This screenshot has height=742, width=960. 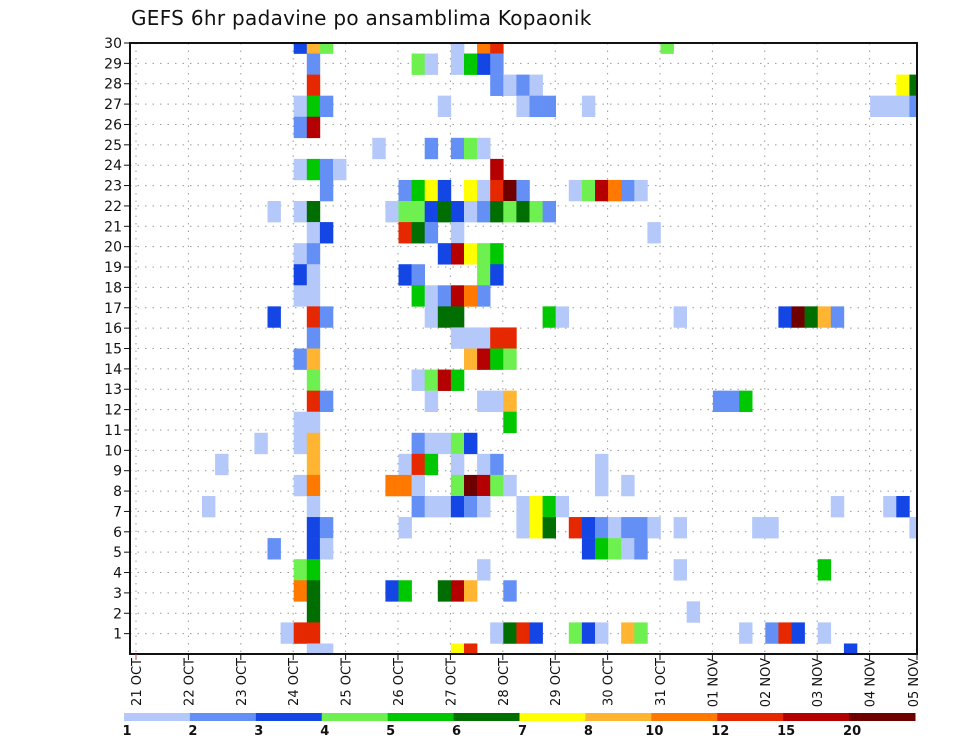 What do you see at coordinates (117, 472) in the screenshot?
I see `y-tick-label: 9` at bounding box center [117, 472].